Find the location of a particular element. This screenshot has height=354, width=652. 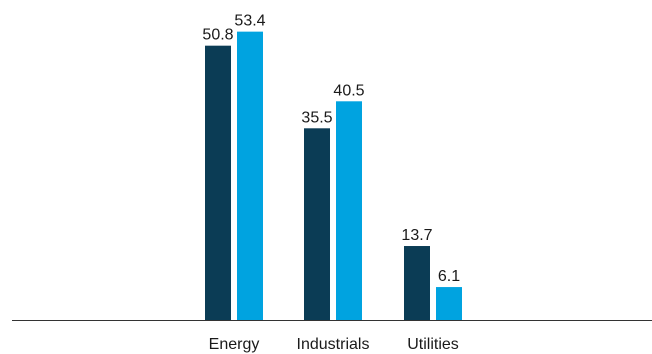

value-label-utilities-series-1: 13.7 is located at coordinates (416, 235).